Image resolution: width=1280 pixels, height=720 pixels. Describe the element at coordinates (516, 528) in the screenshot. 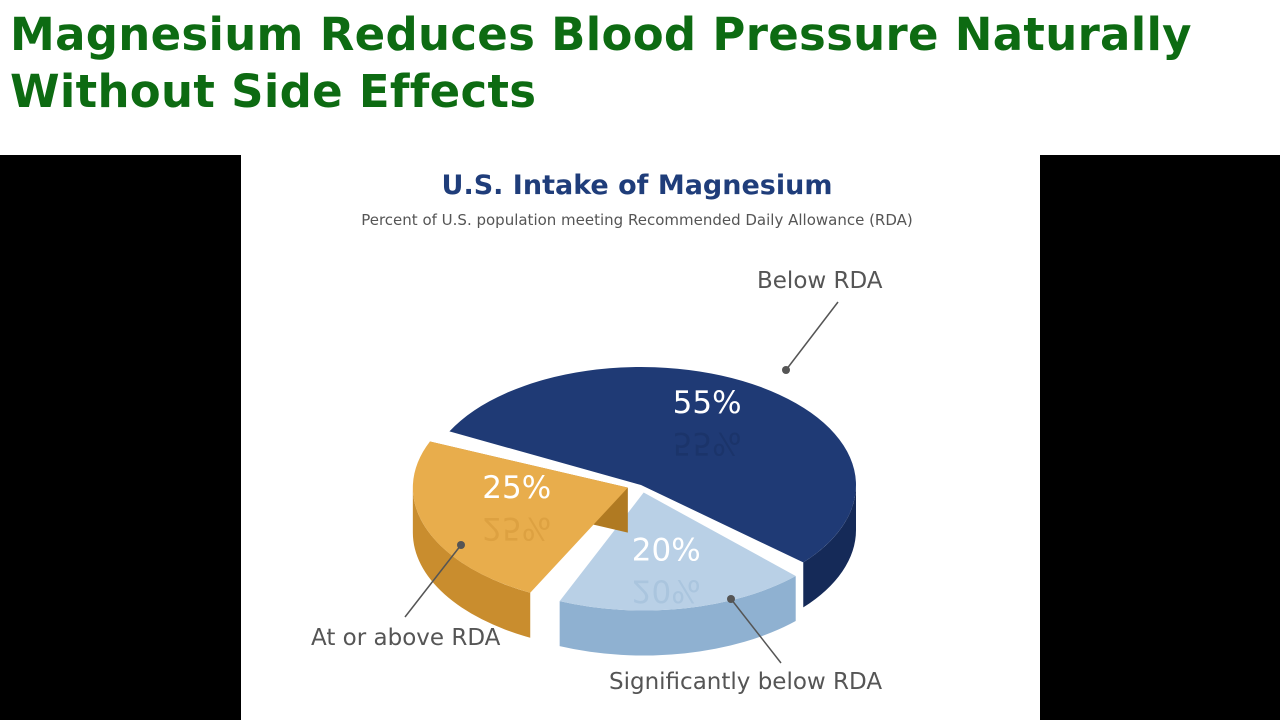

I see `pie-value-reflection: 25%` at that location.